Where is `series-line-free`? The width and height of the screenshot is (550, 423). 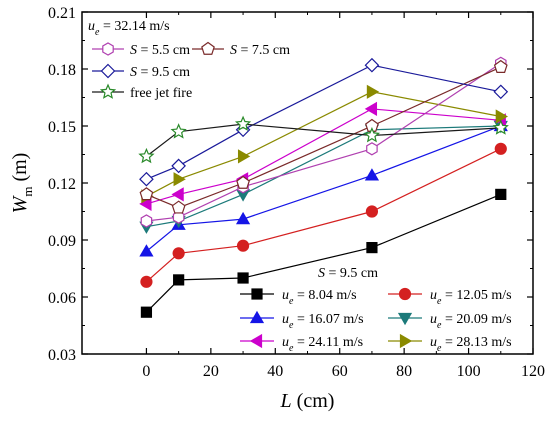
series-line-free is located at coordinates (323, 140).